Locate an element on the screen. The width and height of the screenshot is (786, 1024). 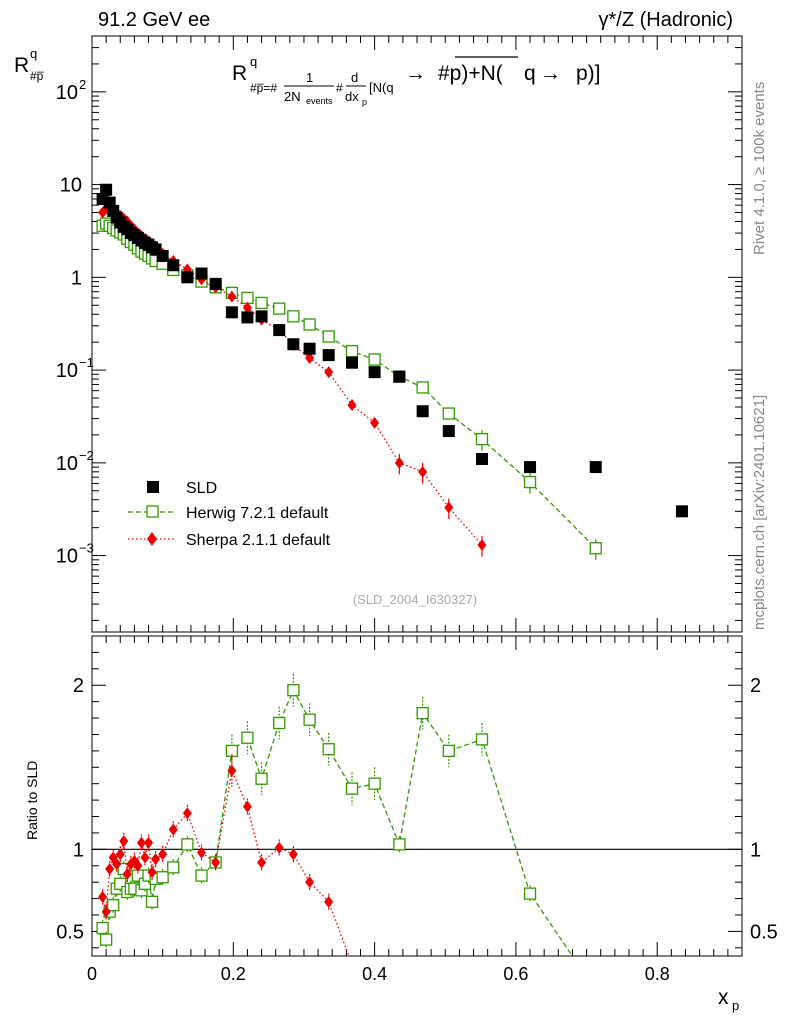
x-axis-label: x is located at coordinates (723, 997).